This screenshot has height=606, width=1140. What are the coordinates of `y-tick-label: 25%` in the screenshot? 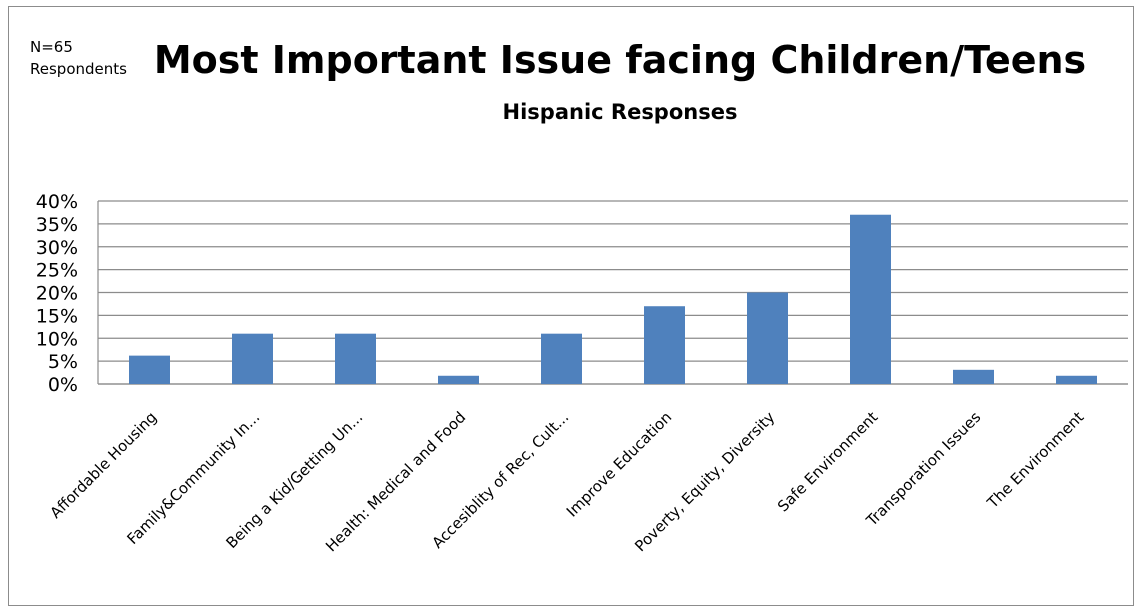 It's located at (57, 271).